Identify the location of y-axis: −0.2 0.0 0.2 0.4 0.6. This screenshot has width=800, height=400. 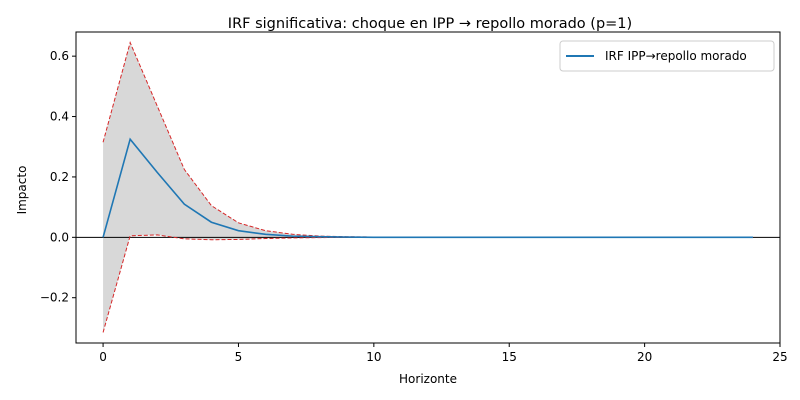
(58, 177).